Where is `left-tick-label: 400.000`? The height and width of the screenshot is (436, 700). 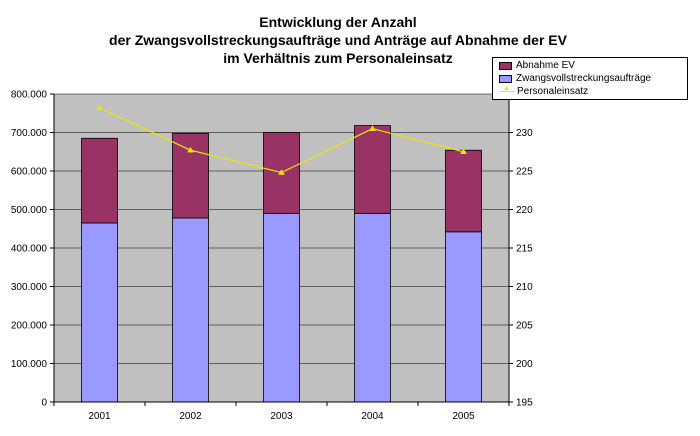 left-tick-label: 400.000 is located at coordinates (29, 249).